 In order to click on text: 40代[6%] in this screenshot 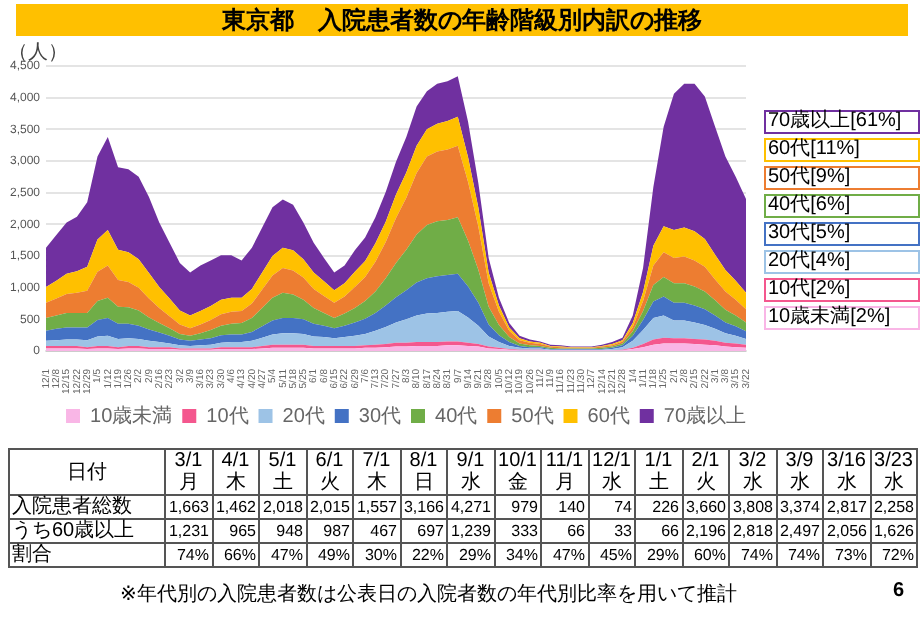, I will do `click(842, 206)`.